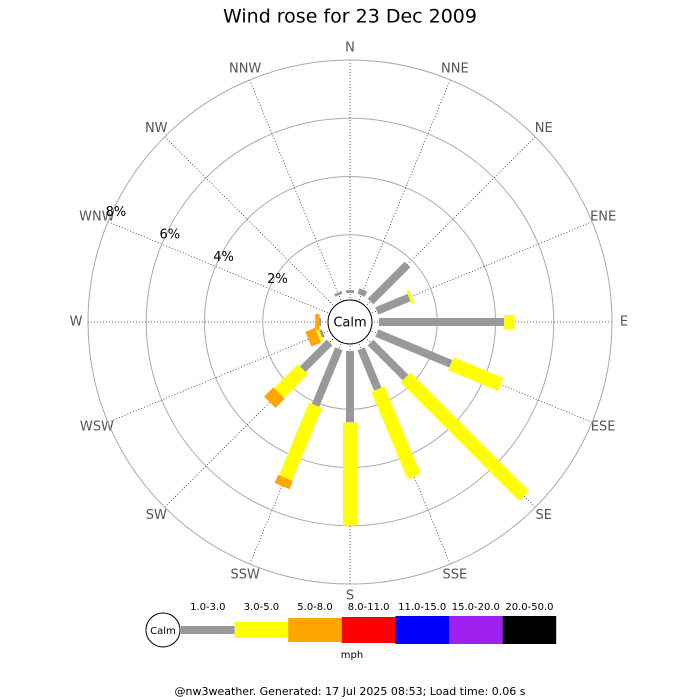  What do you see at coordinates (352, 655) in the screenshot?
I see `legend-unit: mph` at bounding box center [352, 655].